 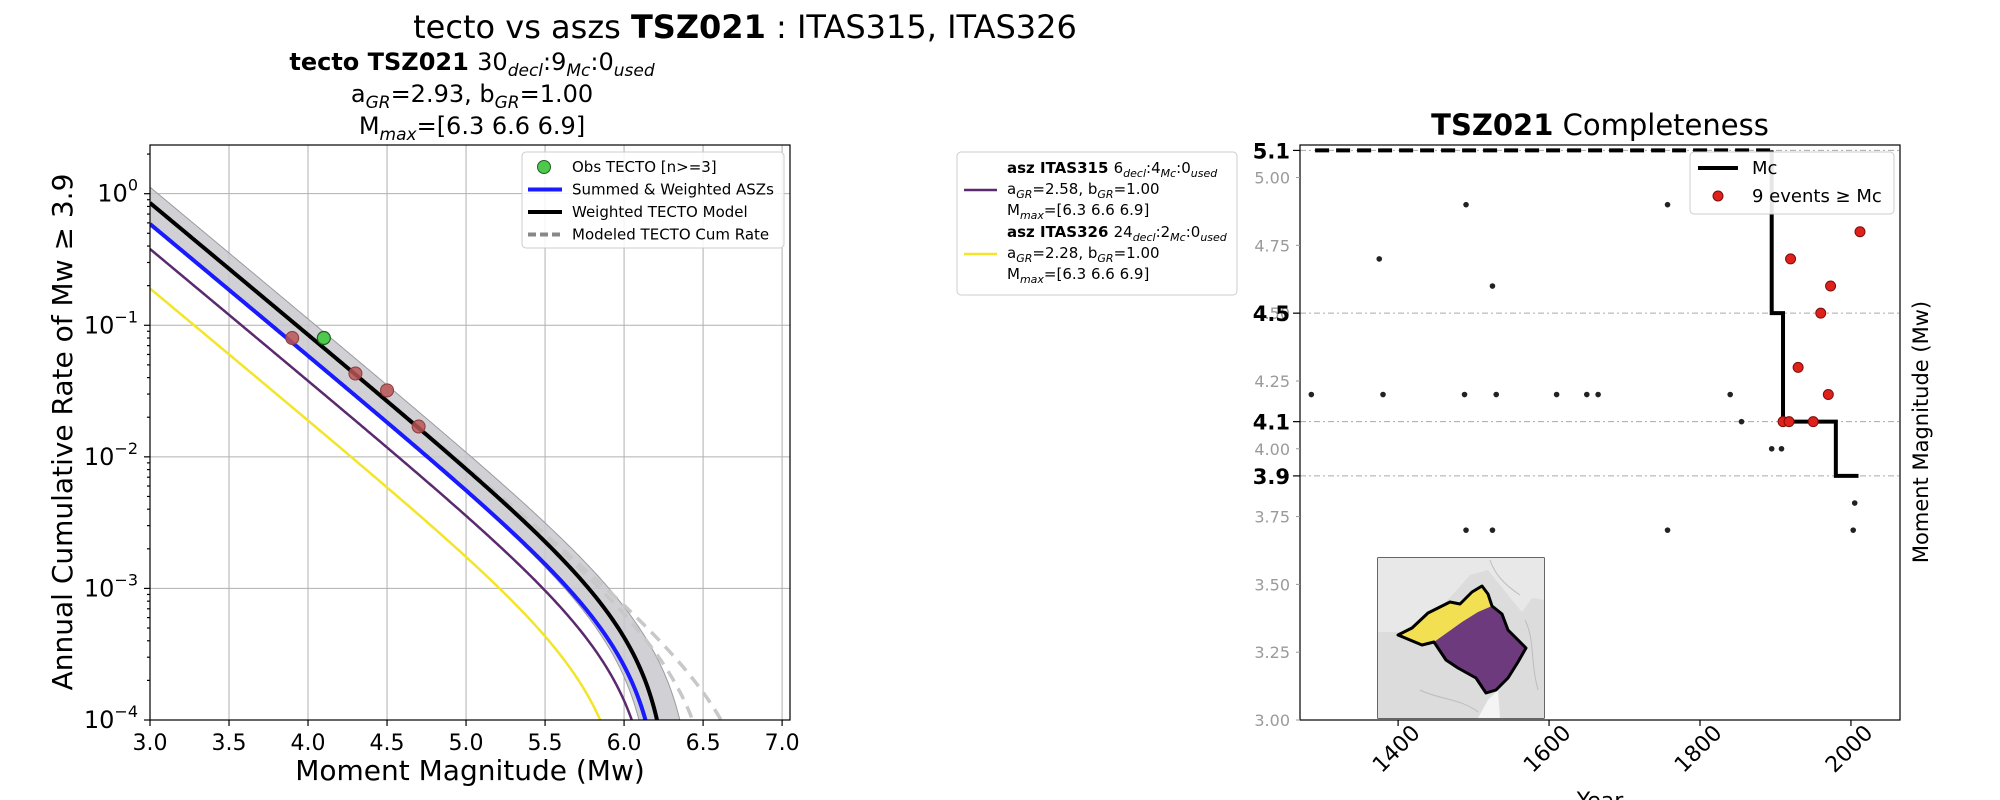 I want to click on x-tick-label: 5.0, so click(x=466, y=743).